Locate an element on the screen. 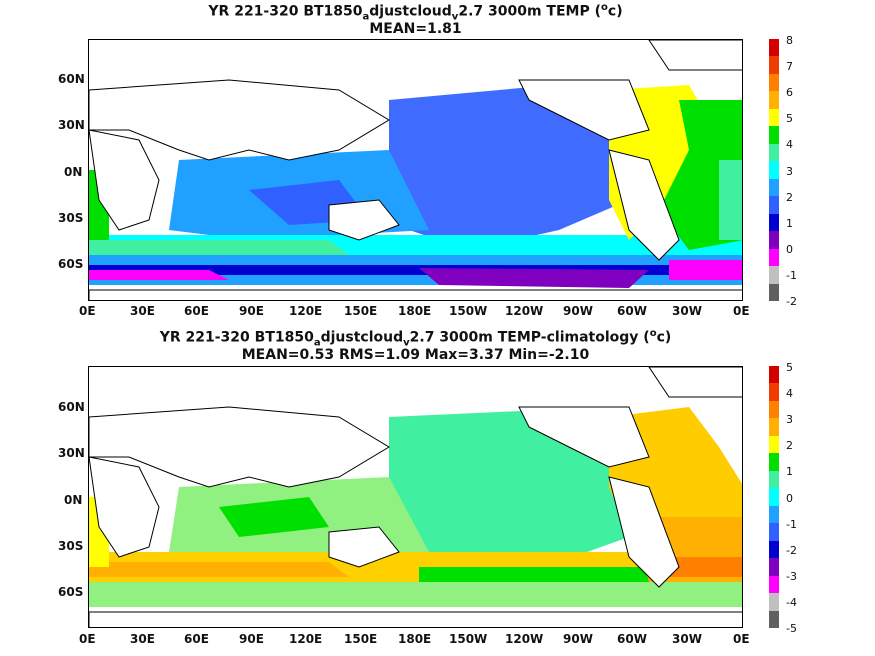  panel1-xtick: 30E is located at coordinates (142, 311).